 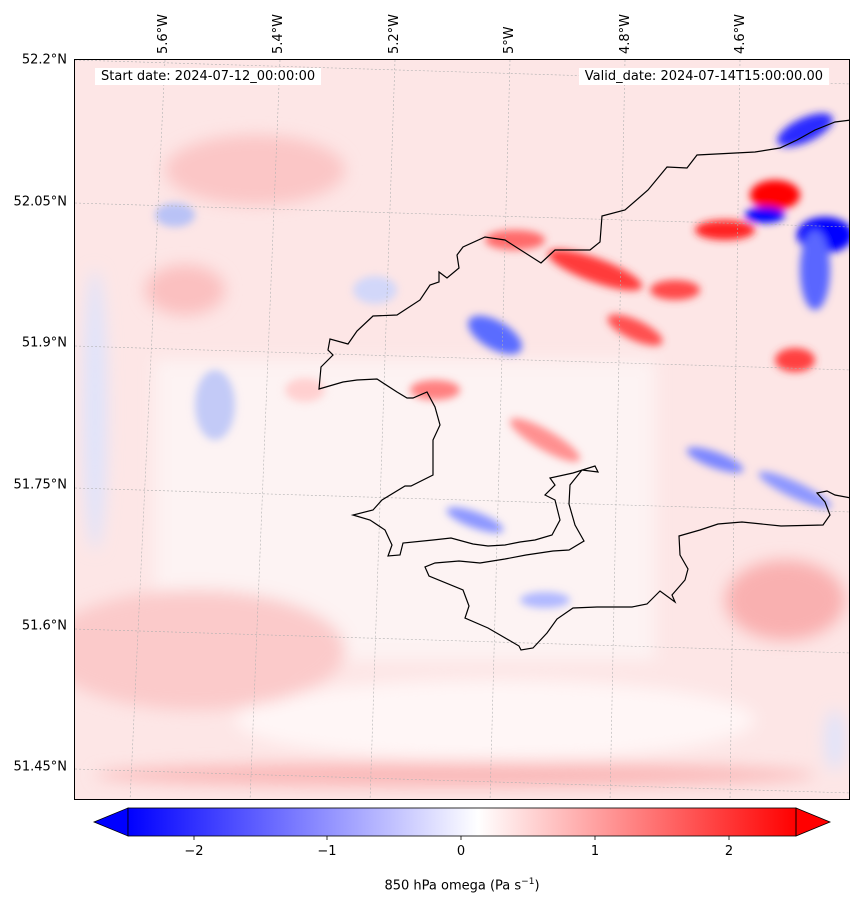 What do you see at coordinates (44, 343) in the screenshot?
I see `lat-label-51-9: 51.9°N` at bounding box center [44, 343].